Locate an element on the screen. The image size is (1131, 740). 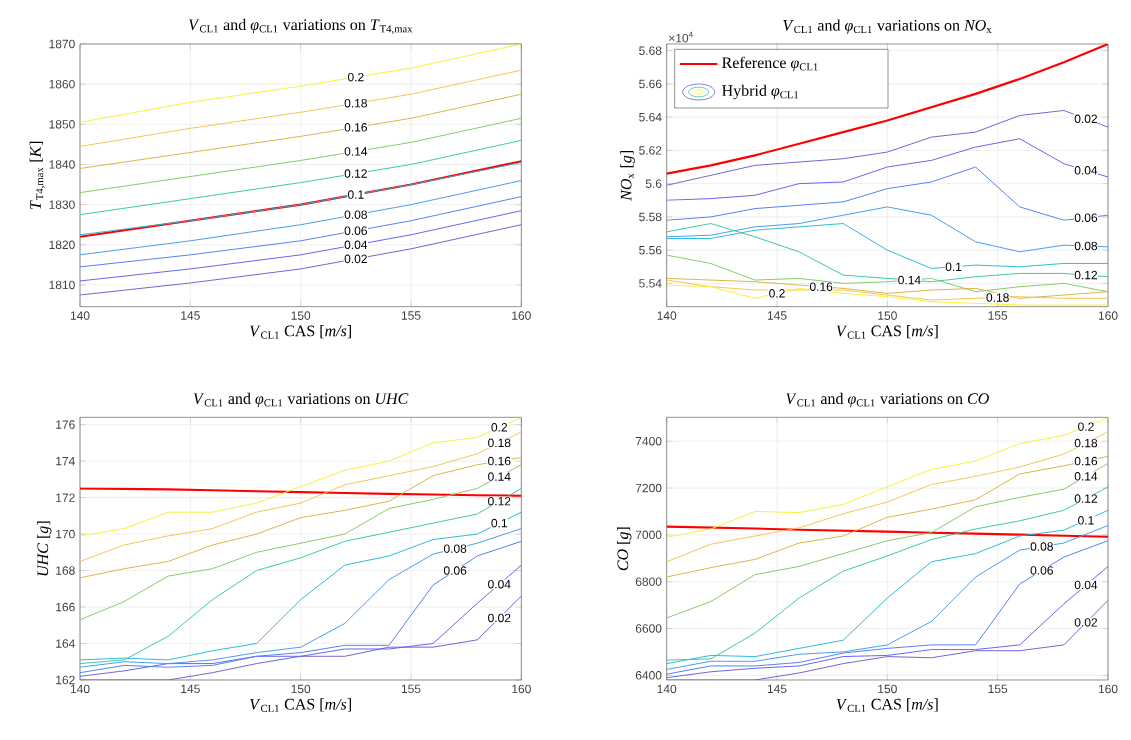
y-tick-label: 5.54 is located at coordinates (650, 283).